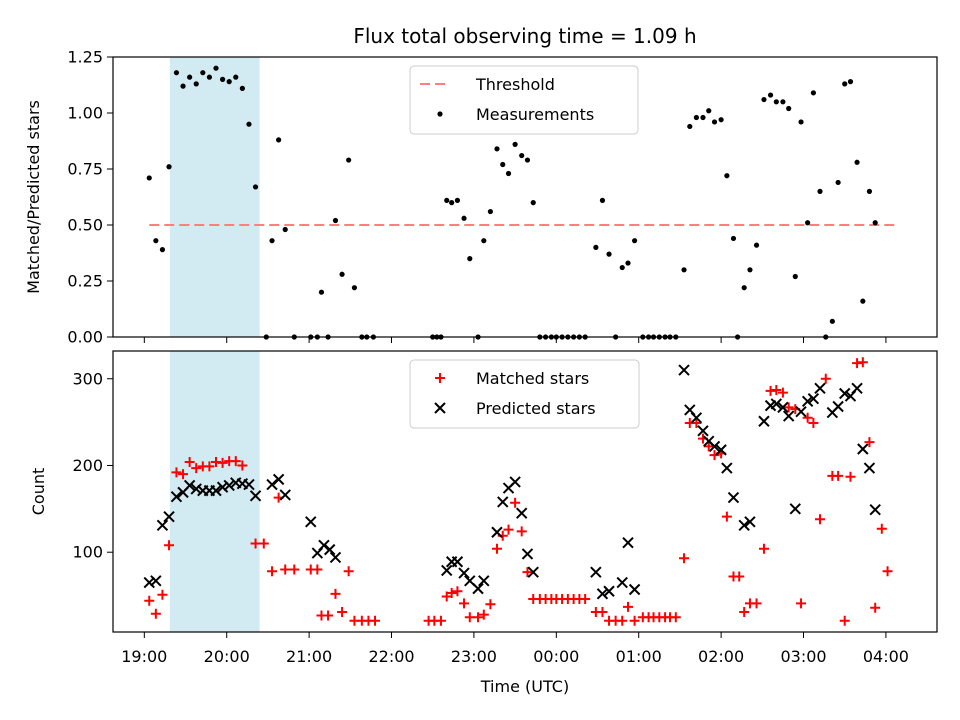 The width and height of the screenshot is (960, 720). Describe the element at coordinates (227, 656) in the screenshot. I see `x-tick-label: 20:00` at that location.